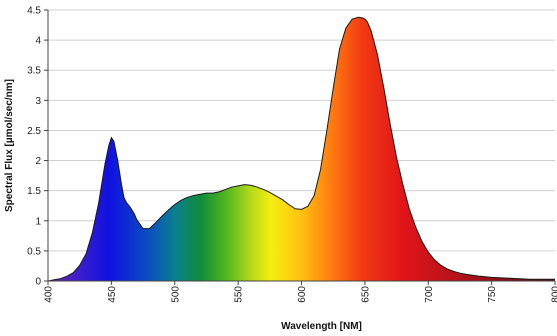  What do you see at coordinates (175, 294) in the screenshot?
I see `x-tick-label: 500` at bounding box center [175, 294].